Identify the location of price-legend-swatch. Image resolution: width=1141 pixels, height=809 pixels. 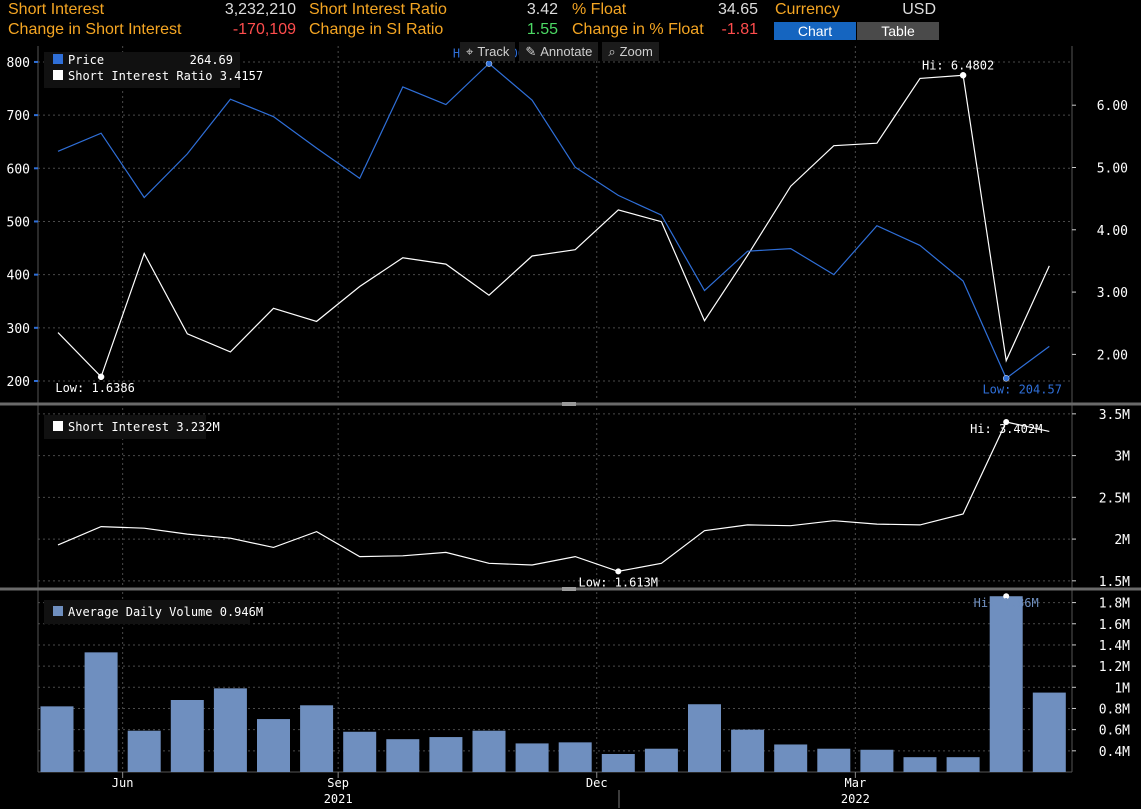
(58, 59).